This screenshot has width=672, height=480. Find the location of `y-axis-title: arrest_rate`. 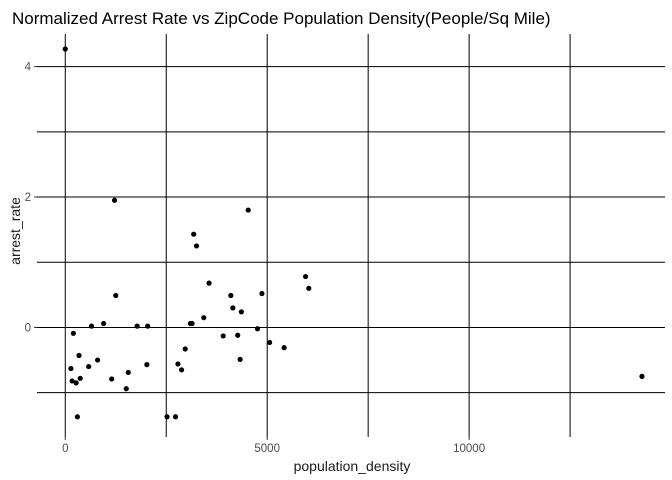

y-axis-title: arrest_rate is located at coordinates (15, 231).